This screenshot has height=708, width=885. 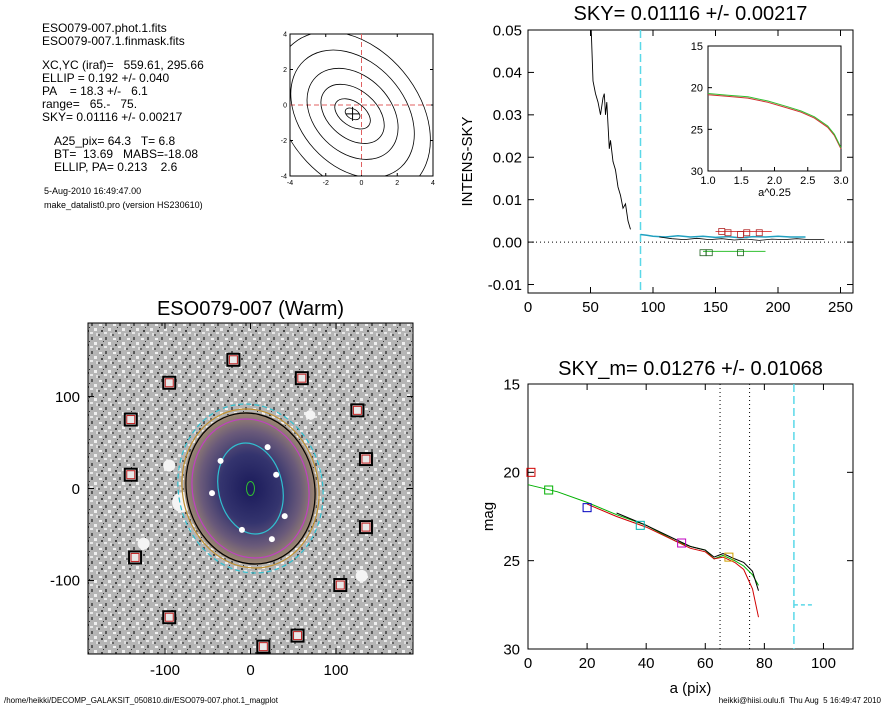 I want to click on galaxy-center-ellipse, so click(x=250, y=488).